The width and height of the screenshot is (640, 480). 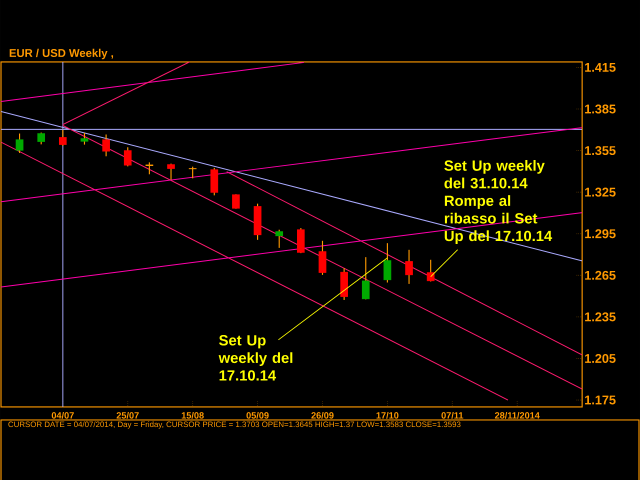 What do you see at coordinates (257, 415) in the screenshot?
I see `x-tick-label: 05/09` at bounding box center [257, 415].